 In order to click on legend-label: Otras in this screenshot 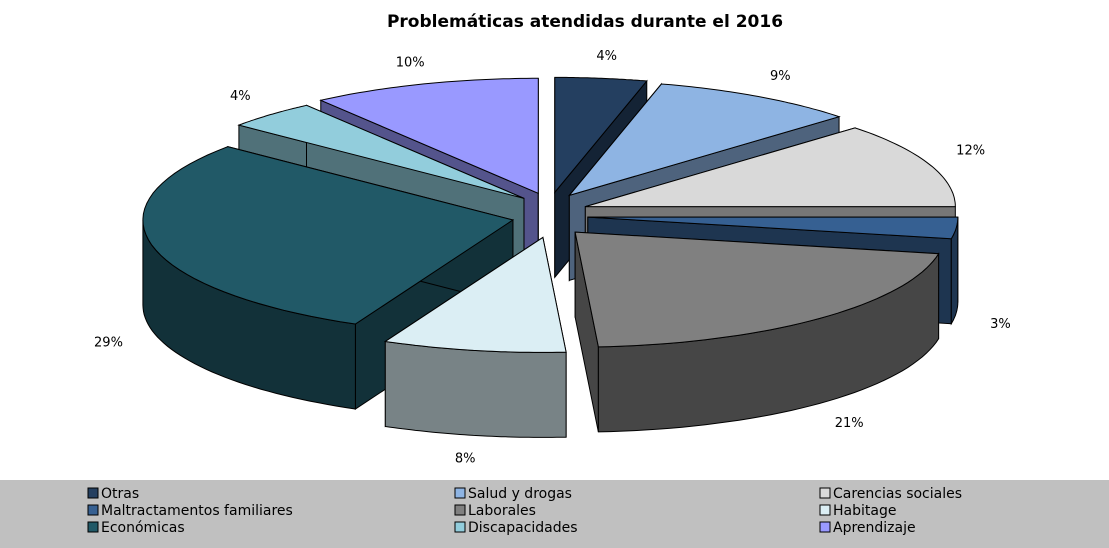, I will do `click(120, 494)`.